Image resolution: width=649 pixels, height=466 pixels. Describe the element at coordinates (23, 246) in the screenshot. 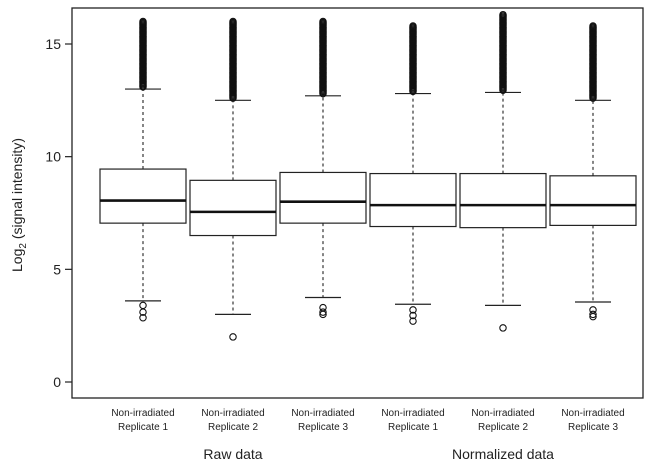

I see `y-axis-label-subscript: 2` at that location.